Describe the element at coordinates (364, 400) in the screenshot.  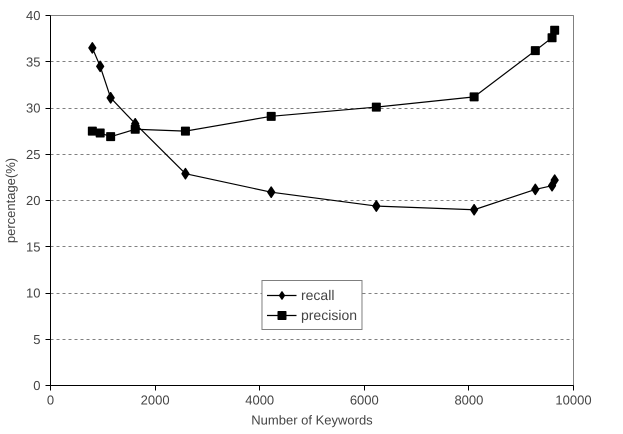
I see `x-tick-label: 6000` at that location.